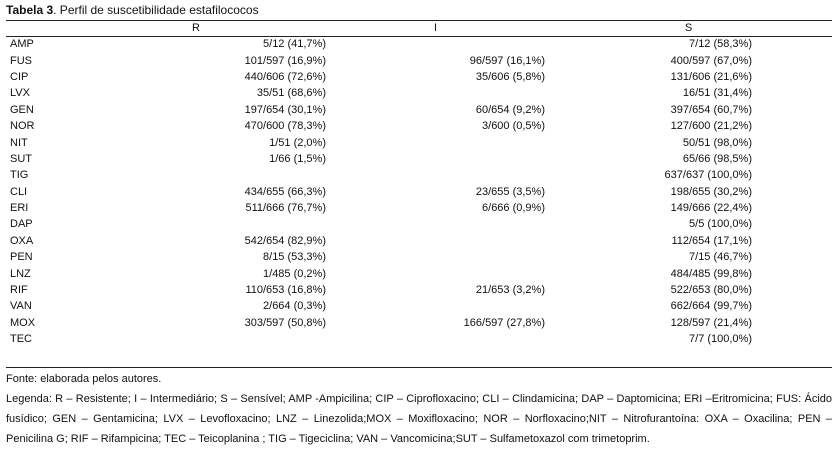 The image size is (837, 454). I want to click on drug-cell: AMP, so click(22, 44).